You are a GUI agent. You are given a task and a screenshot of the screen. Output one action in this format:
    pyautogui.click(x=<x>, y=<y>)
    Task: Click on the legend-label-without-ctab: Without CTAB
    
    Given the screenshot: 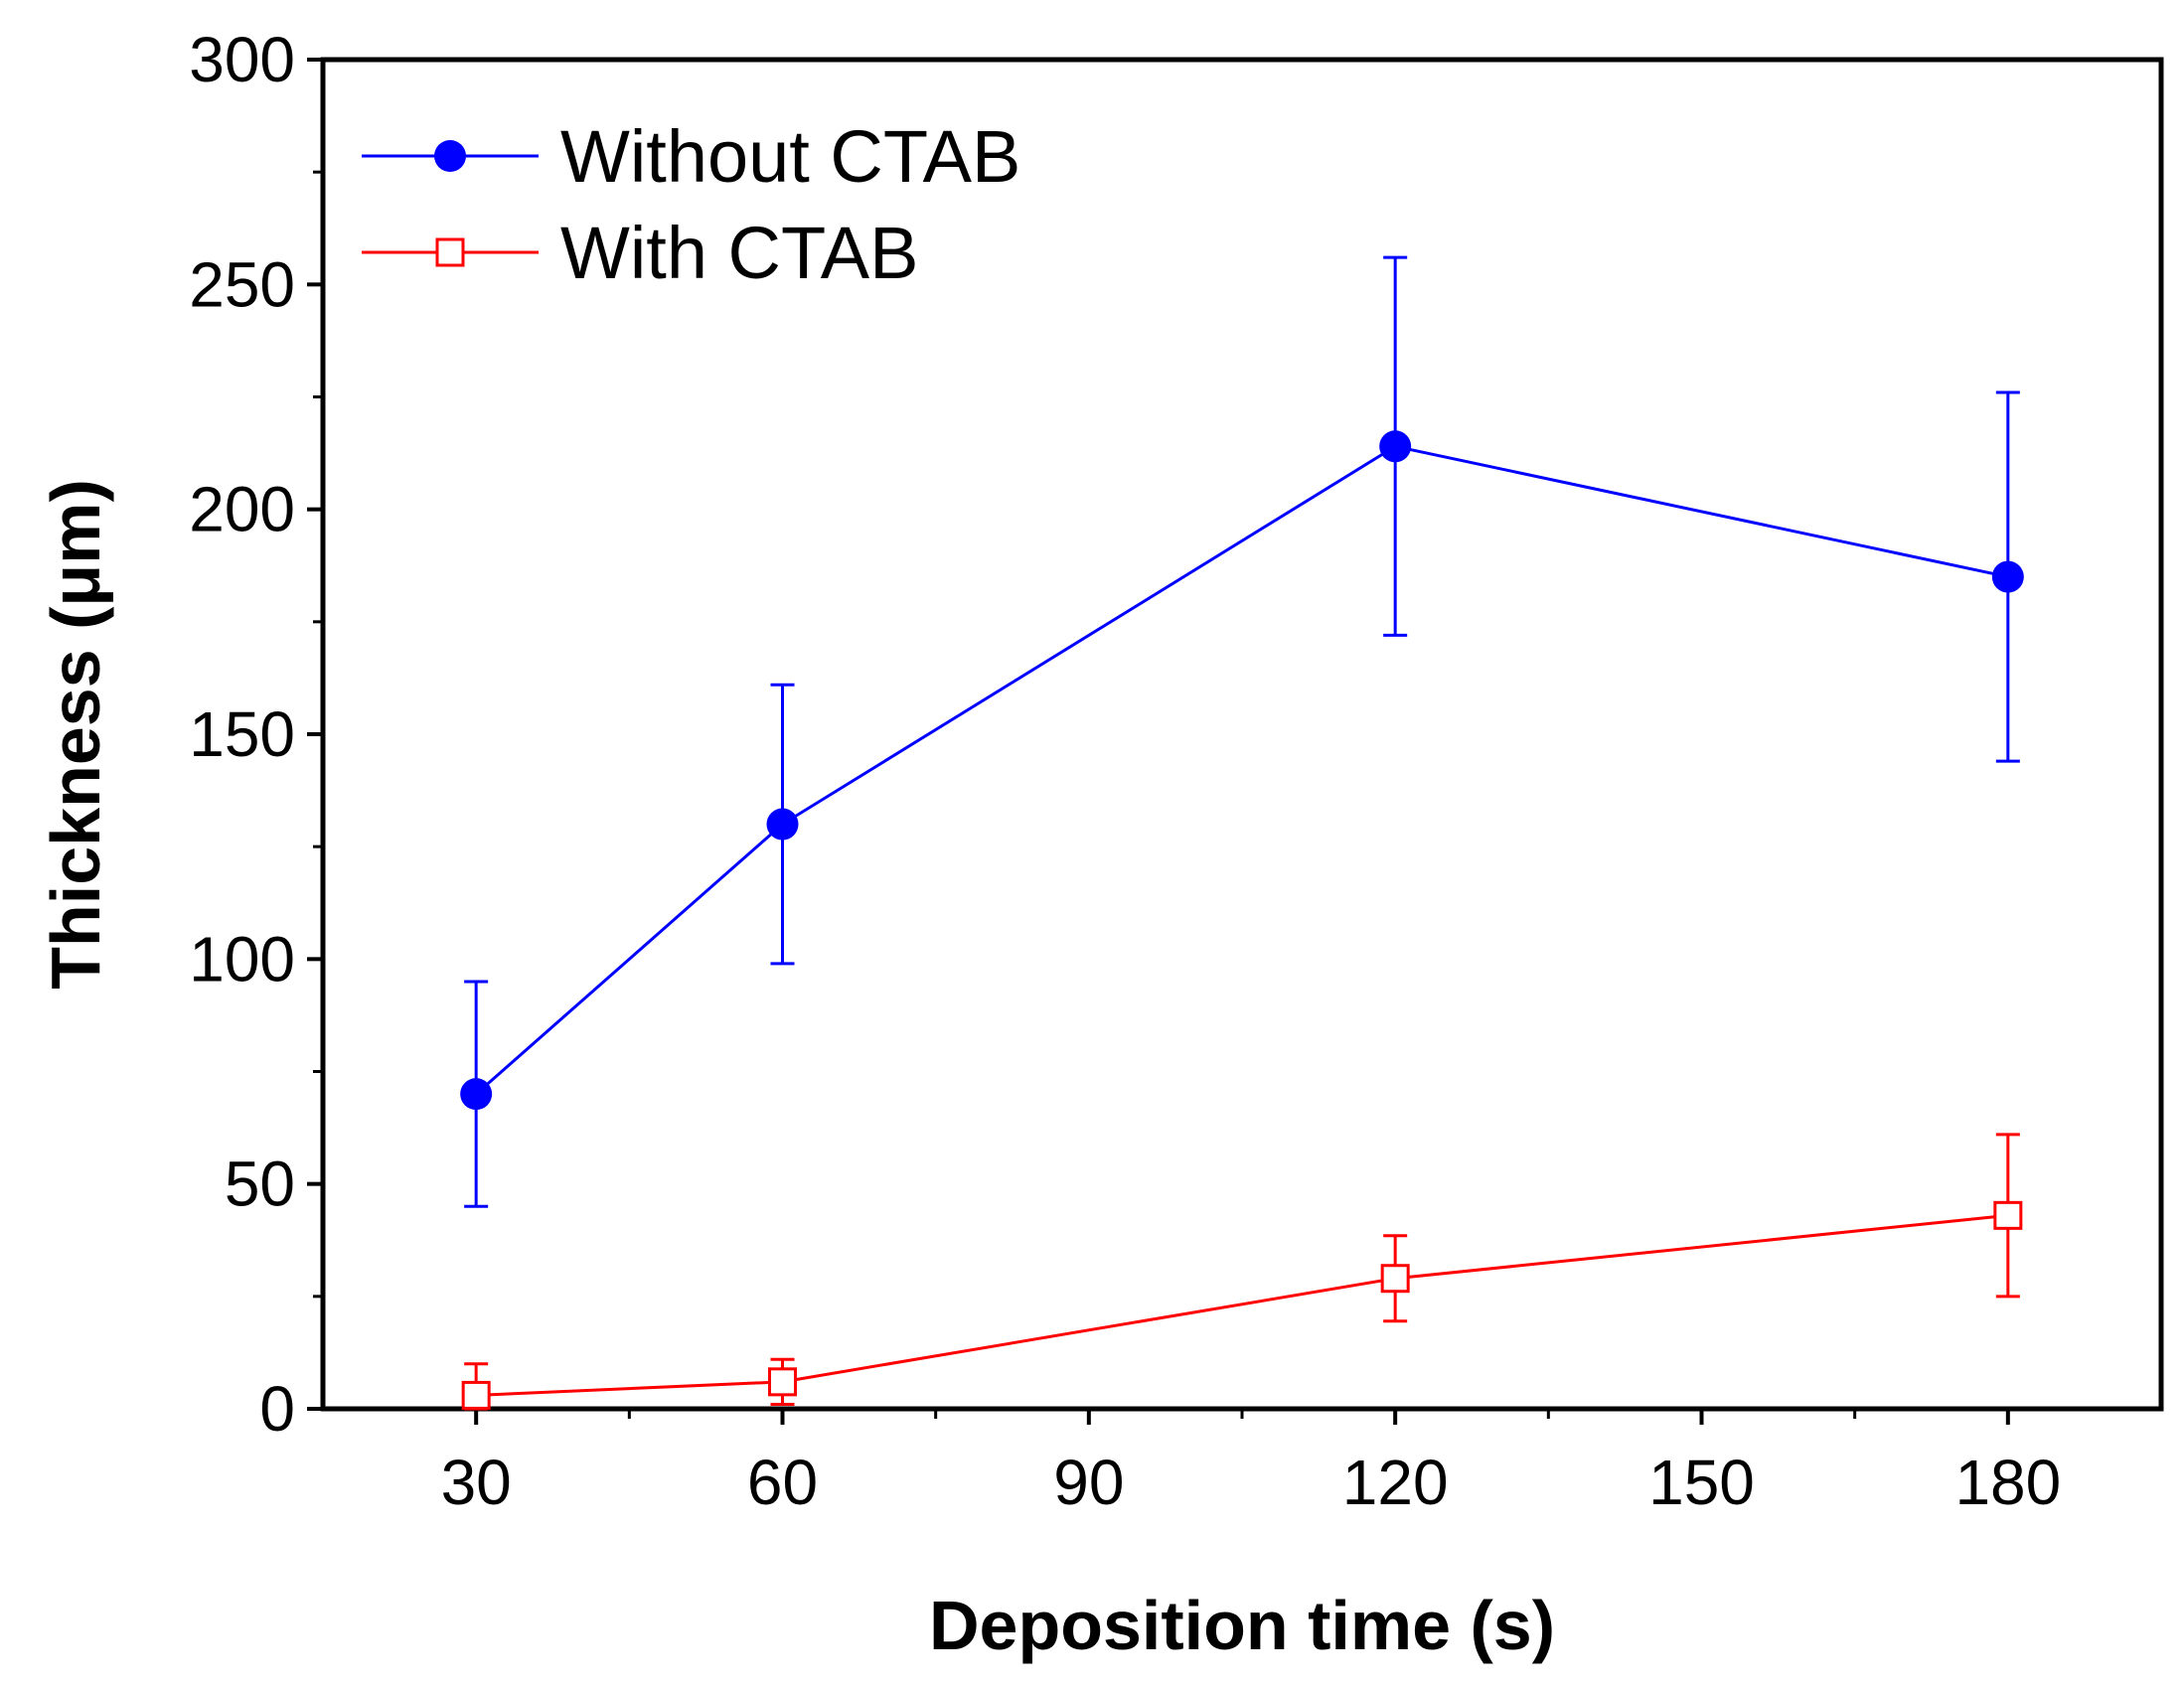 What is the action you would take?
    pyautogui.click(x=790, y=156)
    